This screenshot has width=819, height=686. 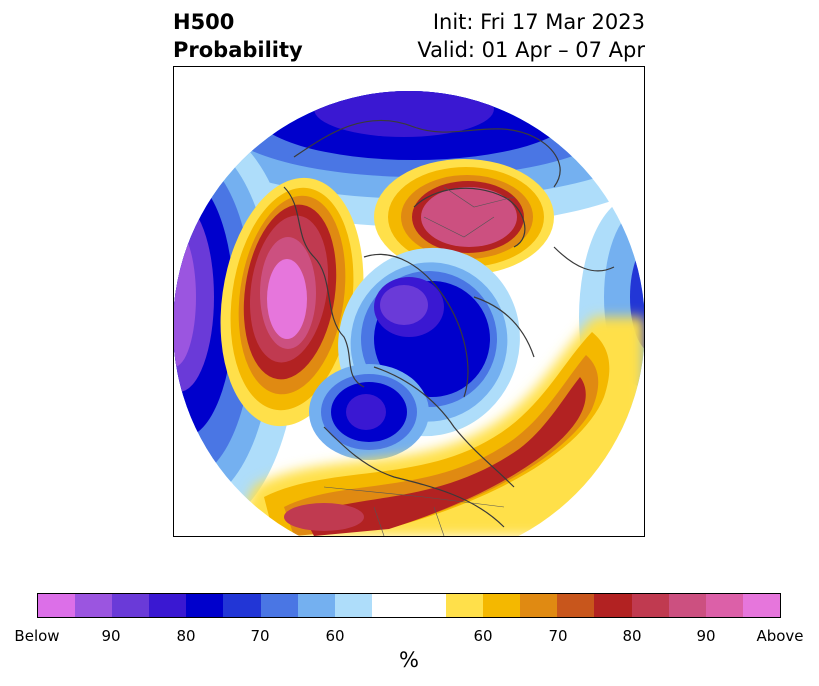 I want to click on map-title: H500 Probability, so click(x=238, y=36).